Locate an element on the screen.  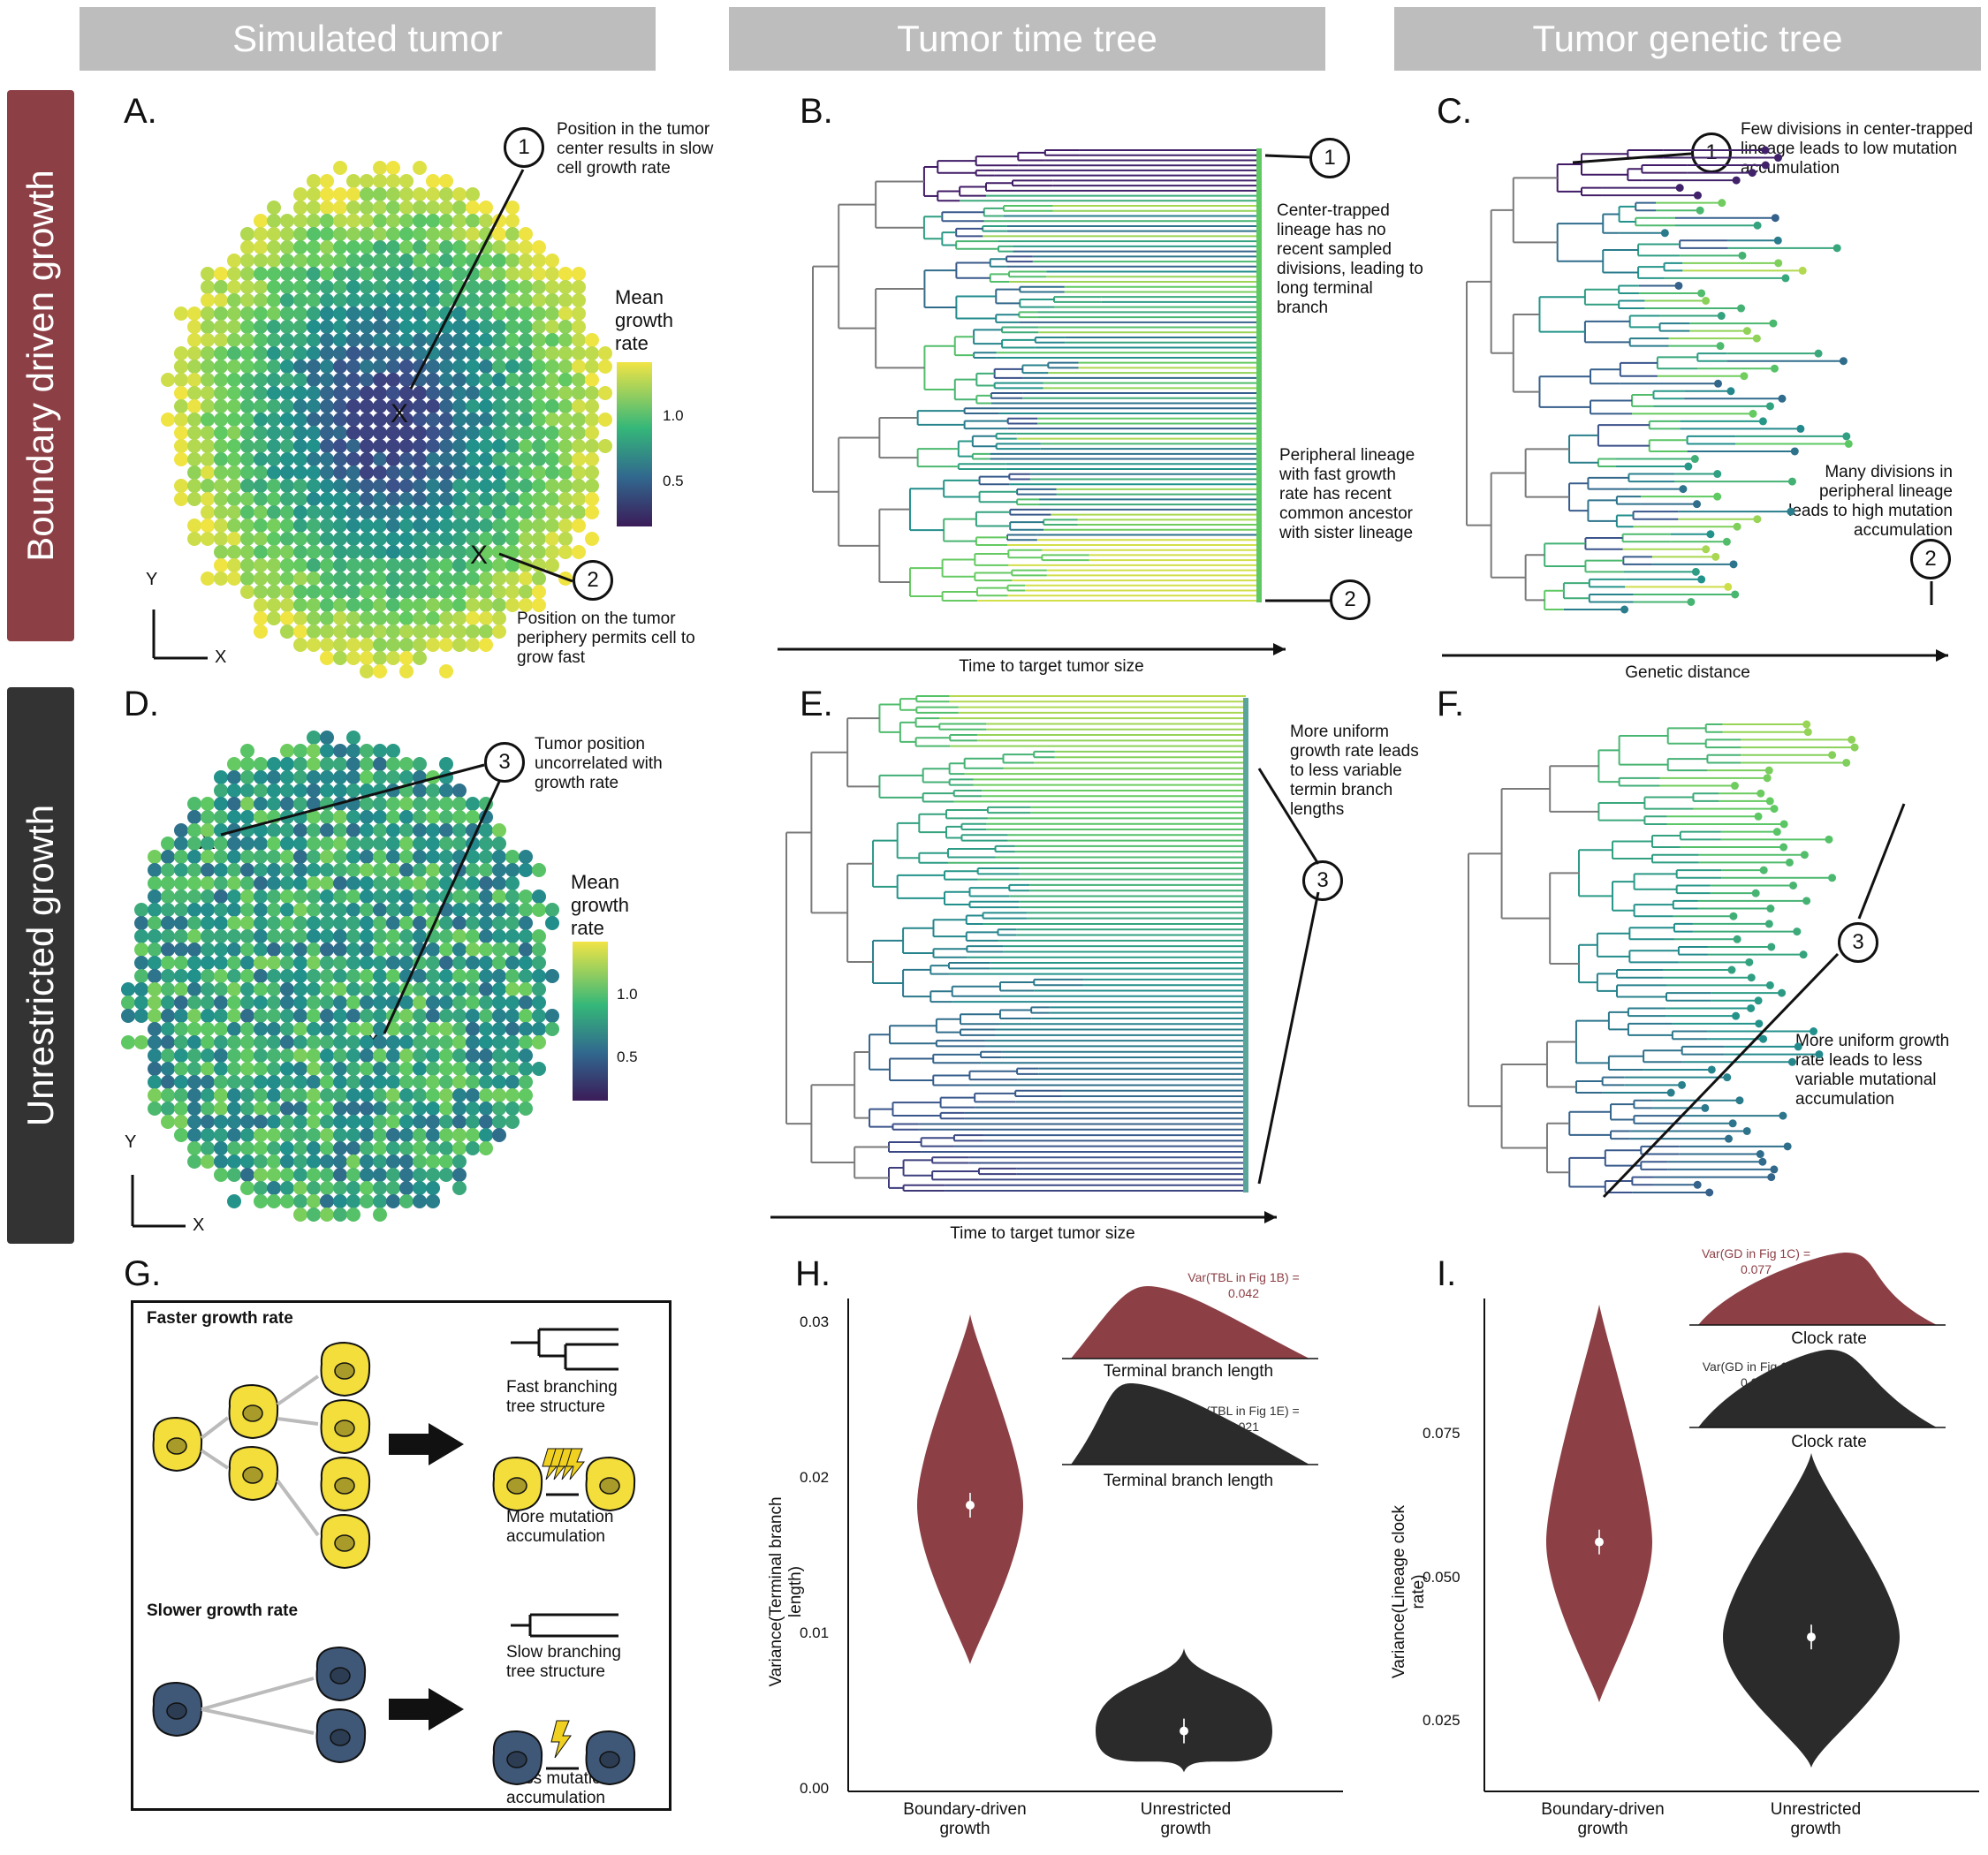
axis-y-d: Y is located at coordinates (131, 1142).